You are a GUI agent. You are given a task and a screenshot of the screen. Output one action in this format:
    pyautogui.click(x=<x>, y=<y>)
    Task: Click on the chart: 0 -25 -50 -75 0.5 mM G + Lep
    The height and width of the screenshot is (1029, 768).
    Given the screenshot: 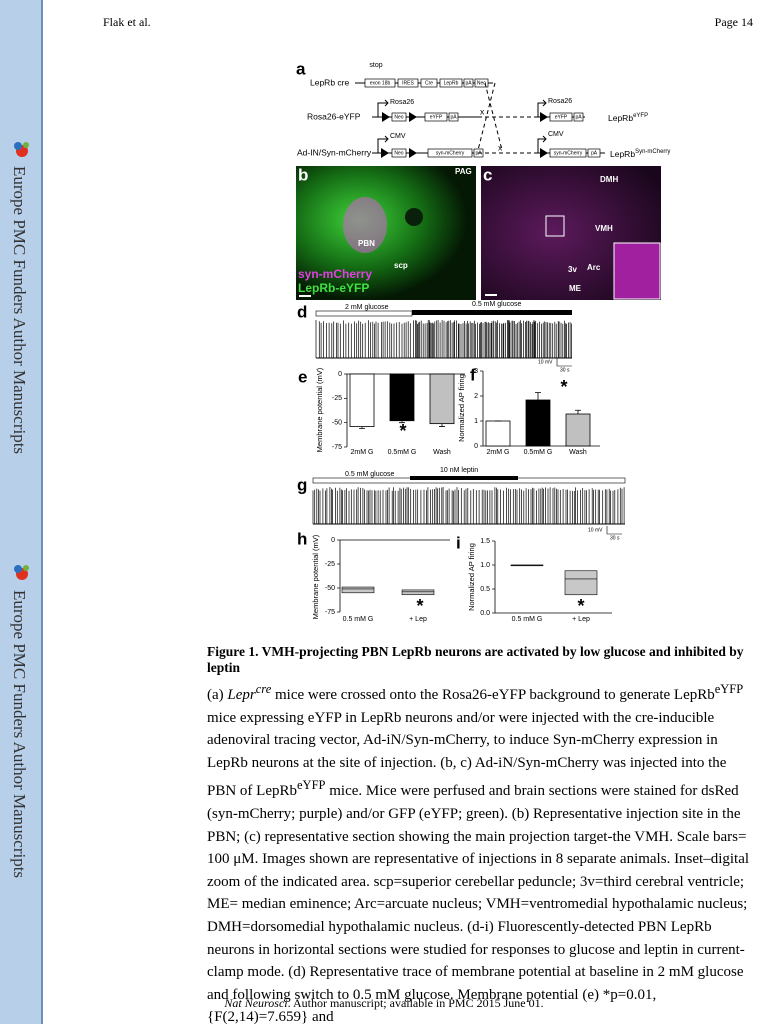 What is the action you would take?
    pyautogui.click(x=387, y=580)
    